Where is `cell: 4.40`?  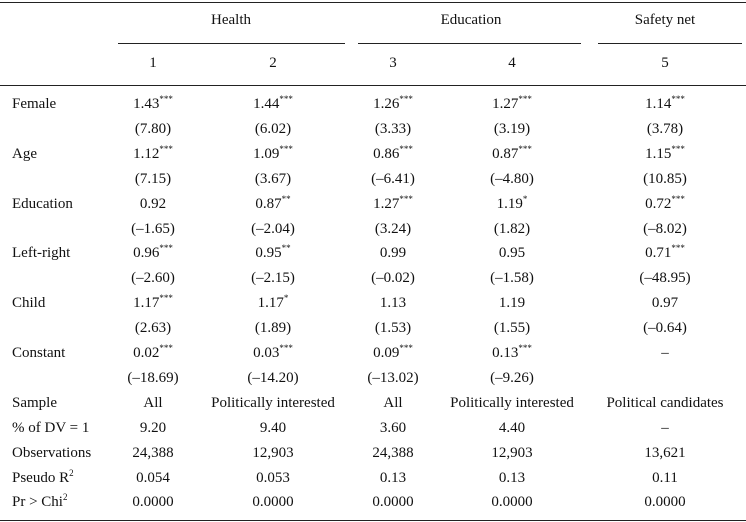 cell: 4.40 is located at coordinates (512, 428).